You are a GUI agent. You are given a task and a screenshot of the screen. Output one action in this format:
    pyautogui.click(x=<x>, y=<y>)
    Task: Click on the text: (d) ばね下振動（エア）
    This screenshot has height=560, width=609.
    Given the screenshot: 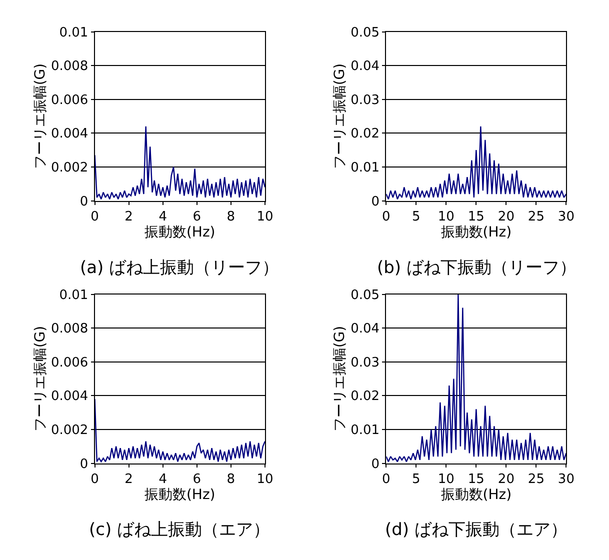 What is the action you would take?
    pyautogui.click(x=476, y=530)
    